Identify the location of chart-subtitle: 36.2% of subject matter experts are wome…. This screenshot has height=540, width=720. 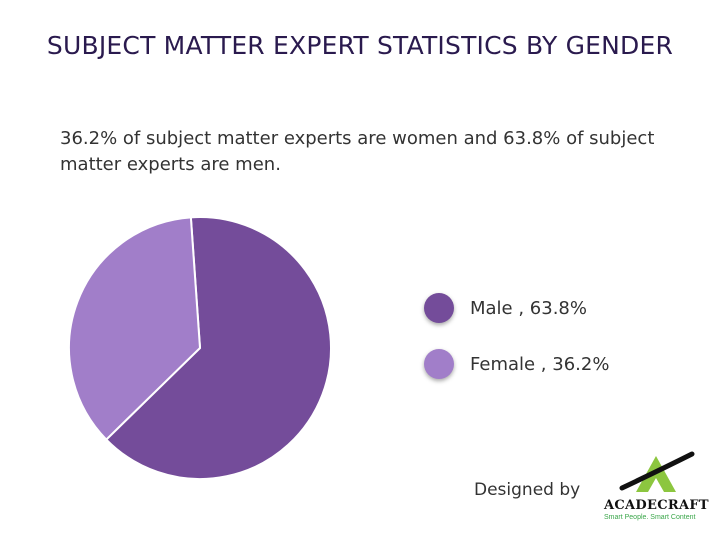
(357, 151).